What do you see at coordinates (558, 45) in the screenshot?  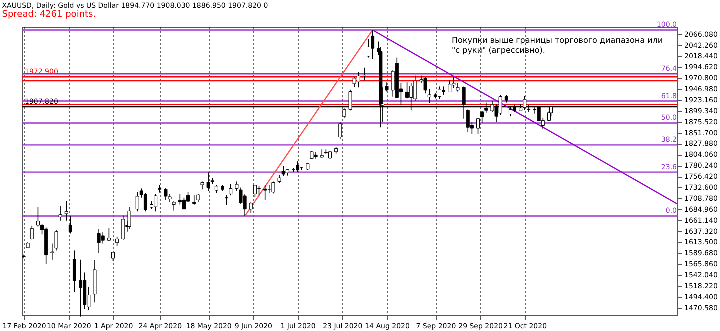 I see `annotation: Покупки выше границы торгового диапазона или "с руки" (агрессивно).` at bounding box center [558, 45].